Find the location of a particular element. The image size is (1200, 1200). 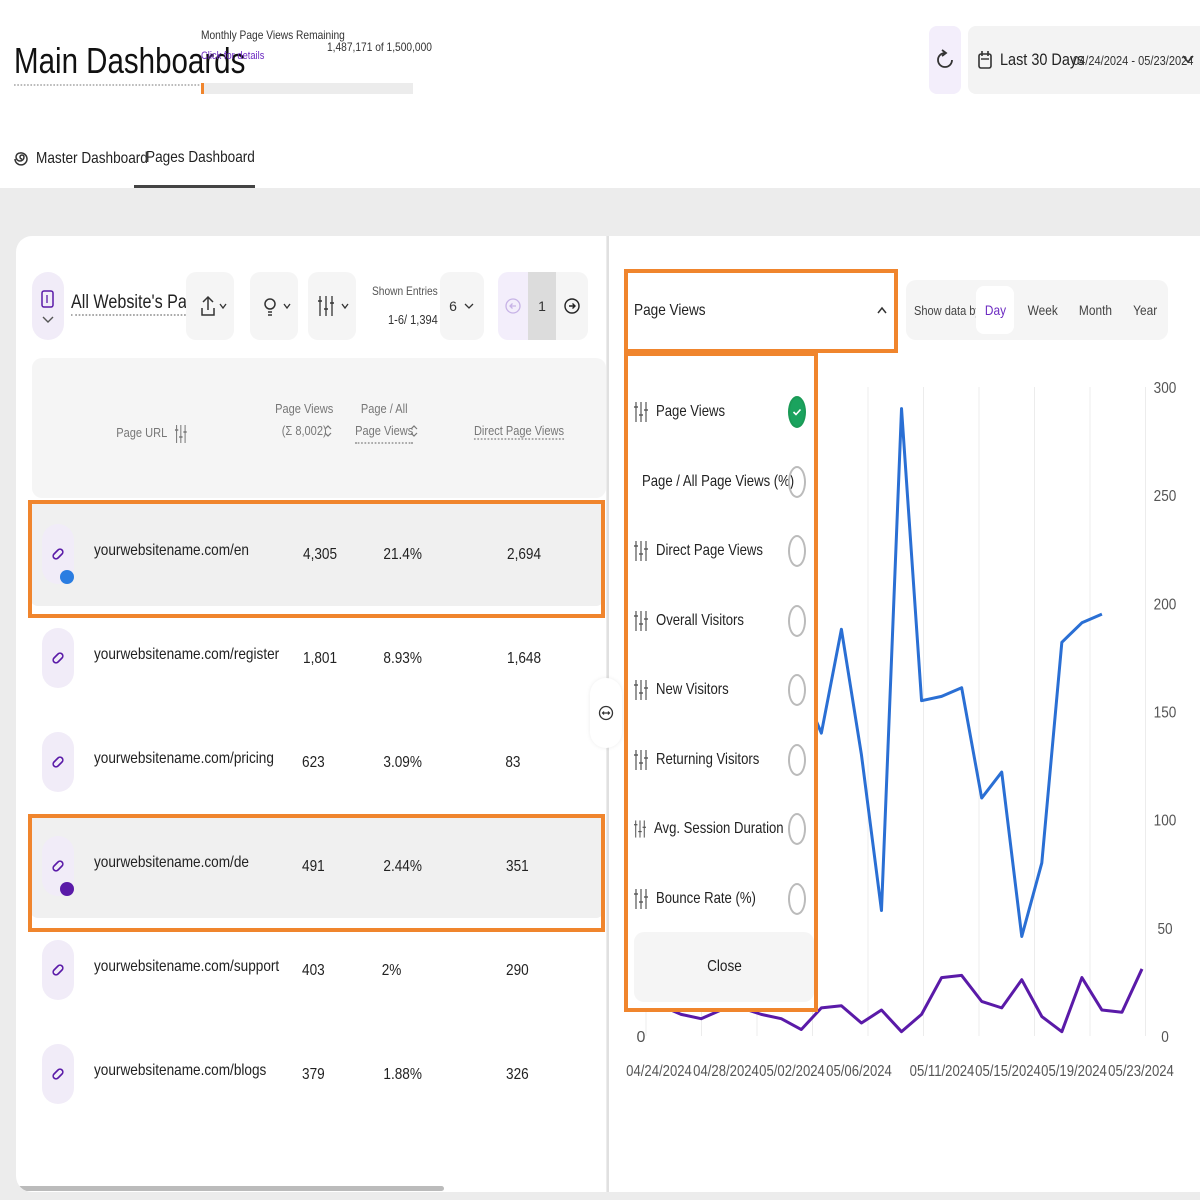

date-range-picker: Last 30 Days 04/24/2024 - 05/23/2024 is located at coordinates (1084, 60).